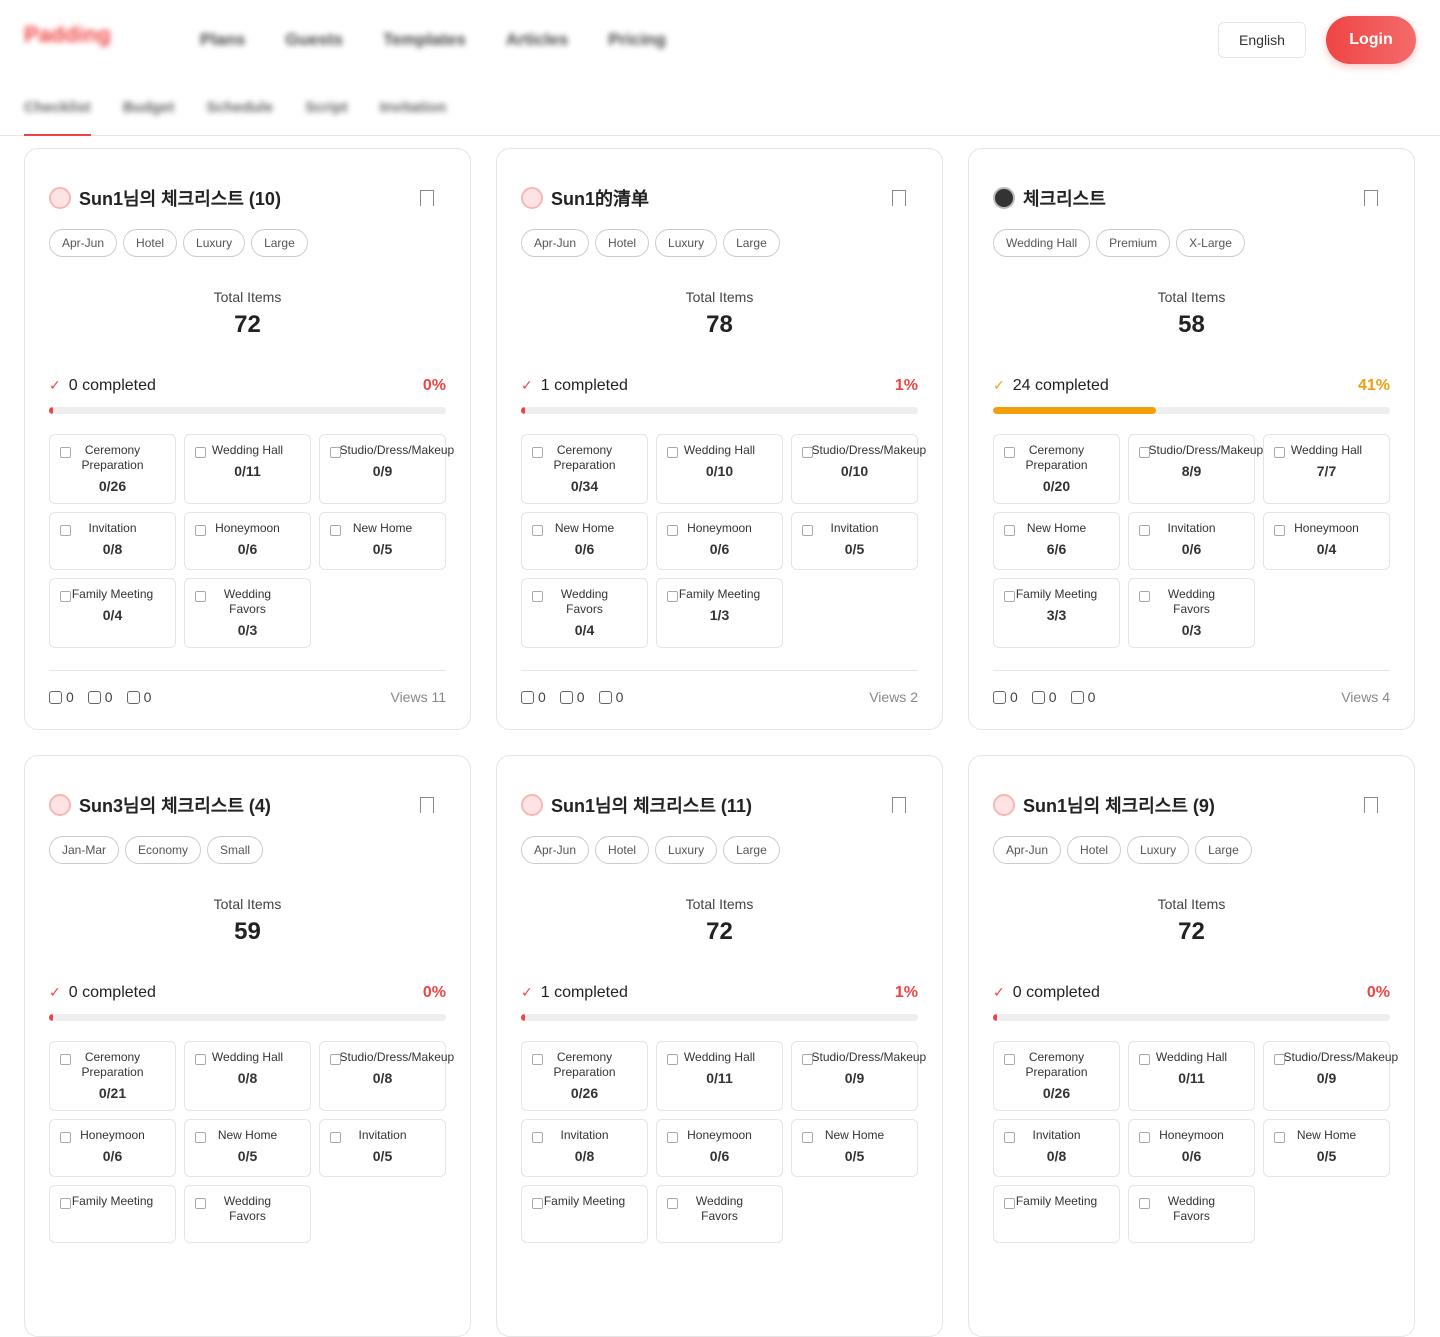 This screenshot has width=1440, height=1337. What do you see at coordinates (858, 469) in the screenshot?
I see `category: Studio/Dress/Makeup 0/10` at bounding box center [858, 469].